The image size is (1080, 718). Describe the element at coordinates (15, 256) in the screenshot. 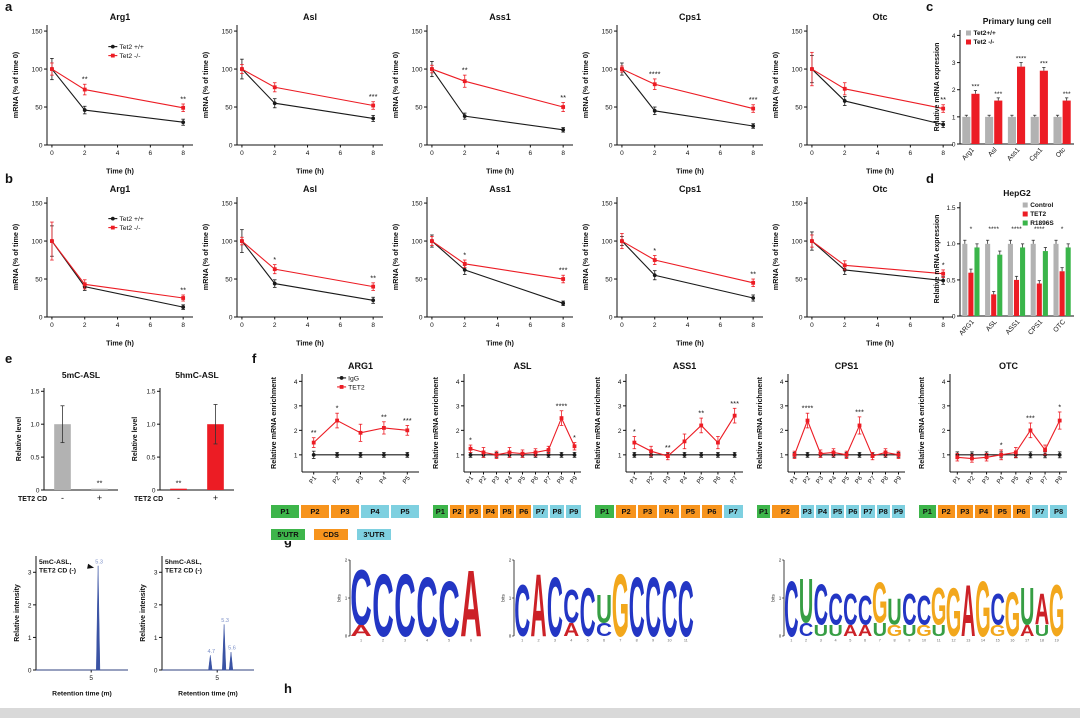

I see `svg-text: mRNA (% of time 0)` at that location.